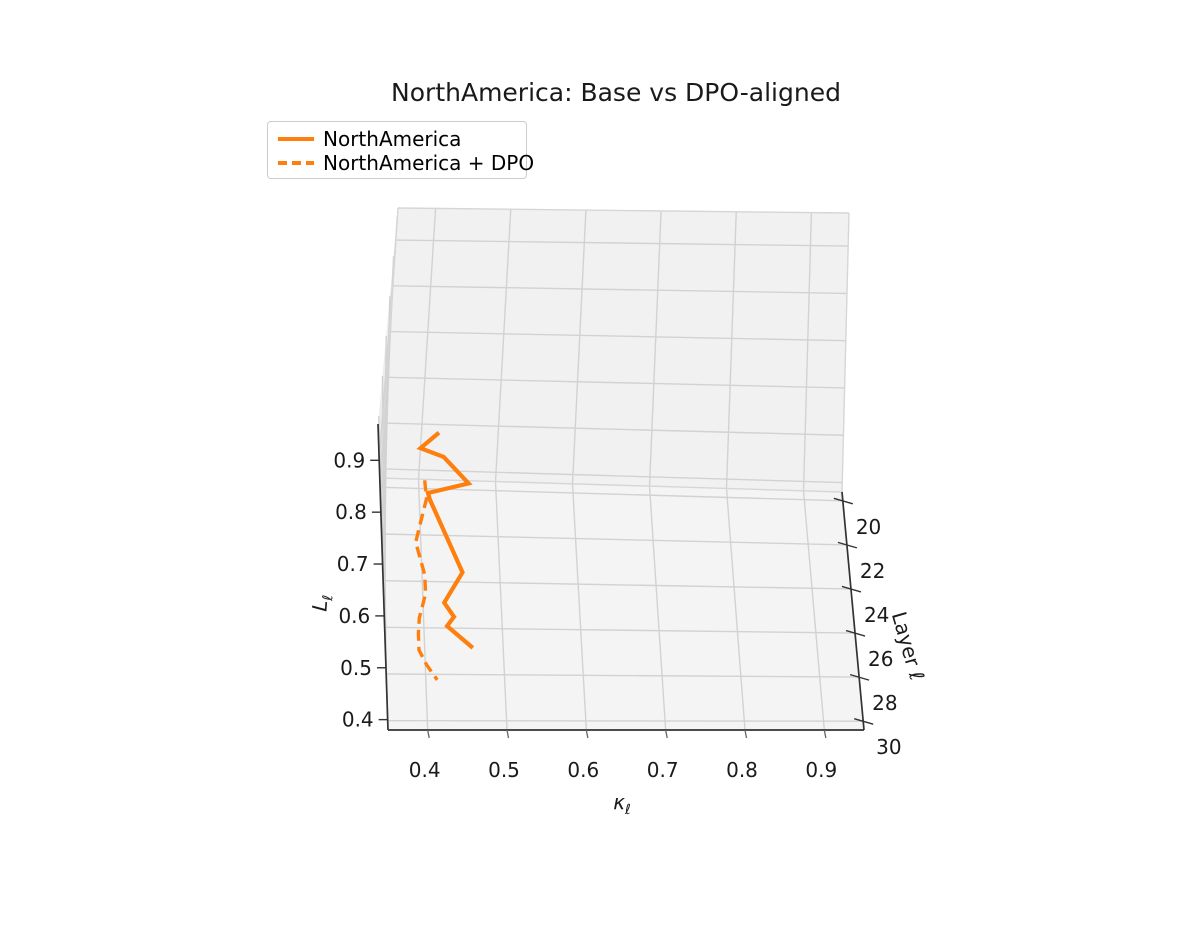 This screenshot has height=933, width=1200. Describe the element at coordinates (320, 606) in the screenshot. I see `z-axis-label-main: L` at that location.